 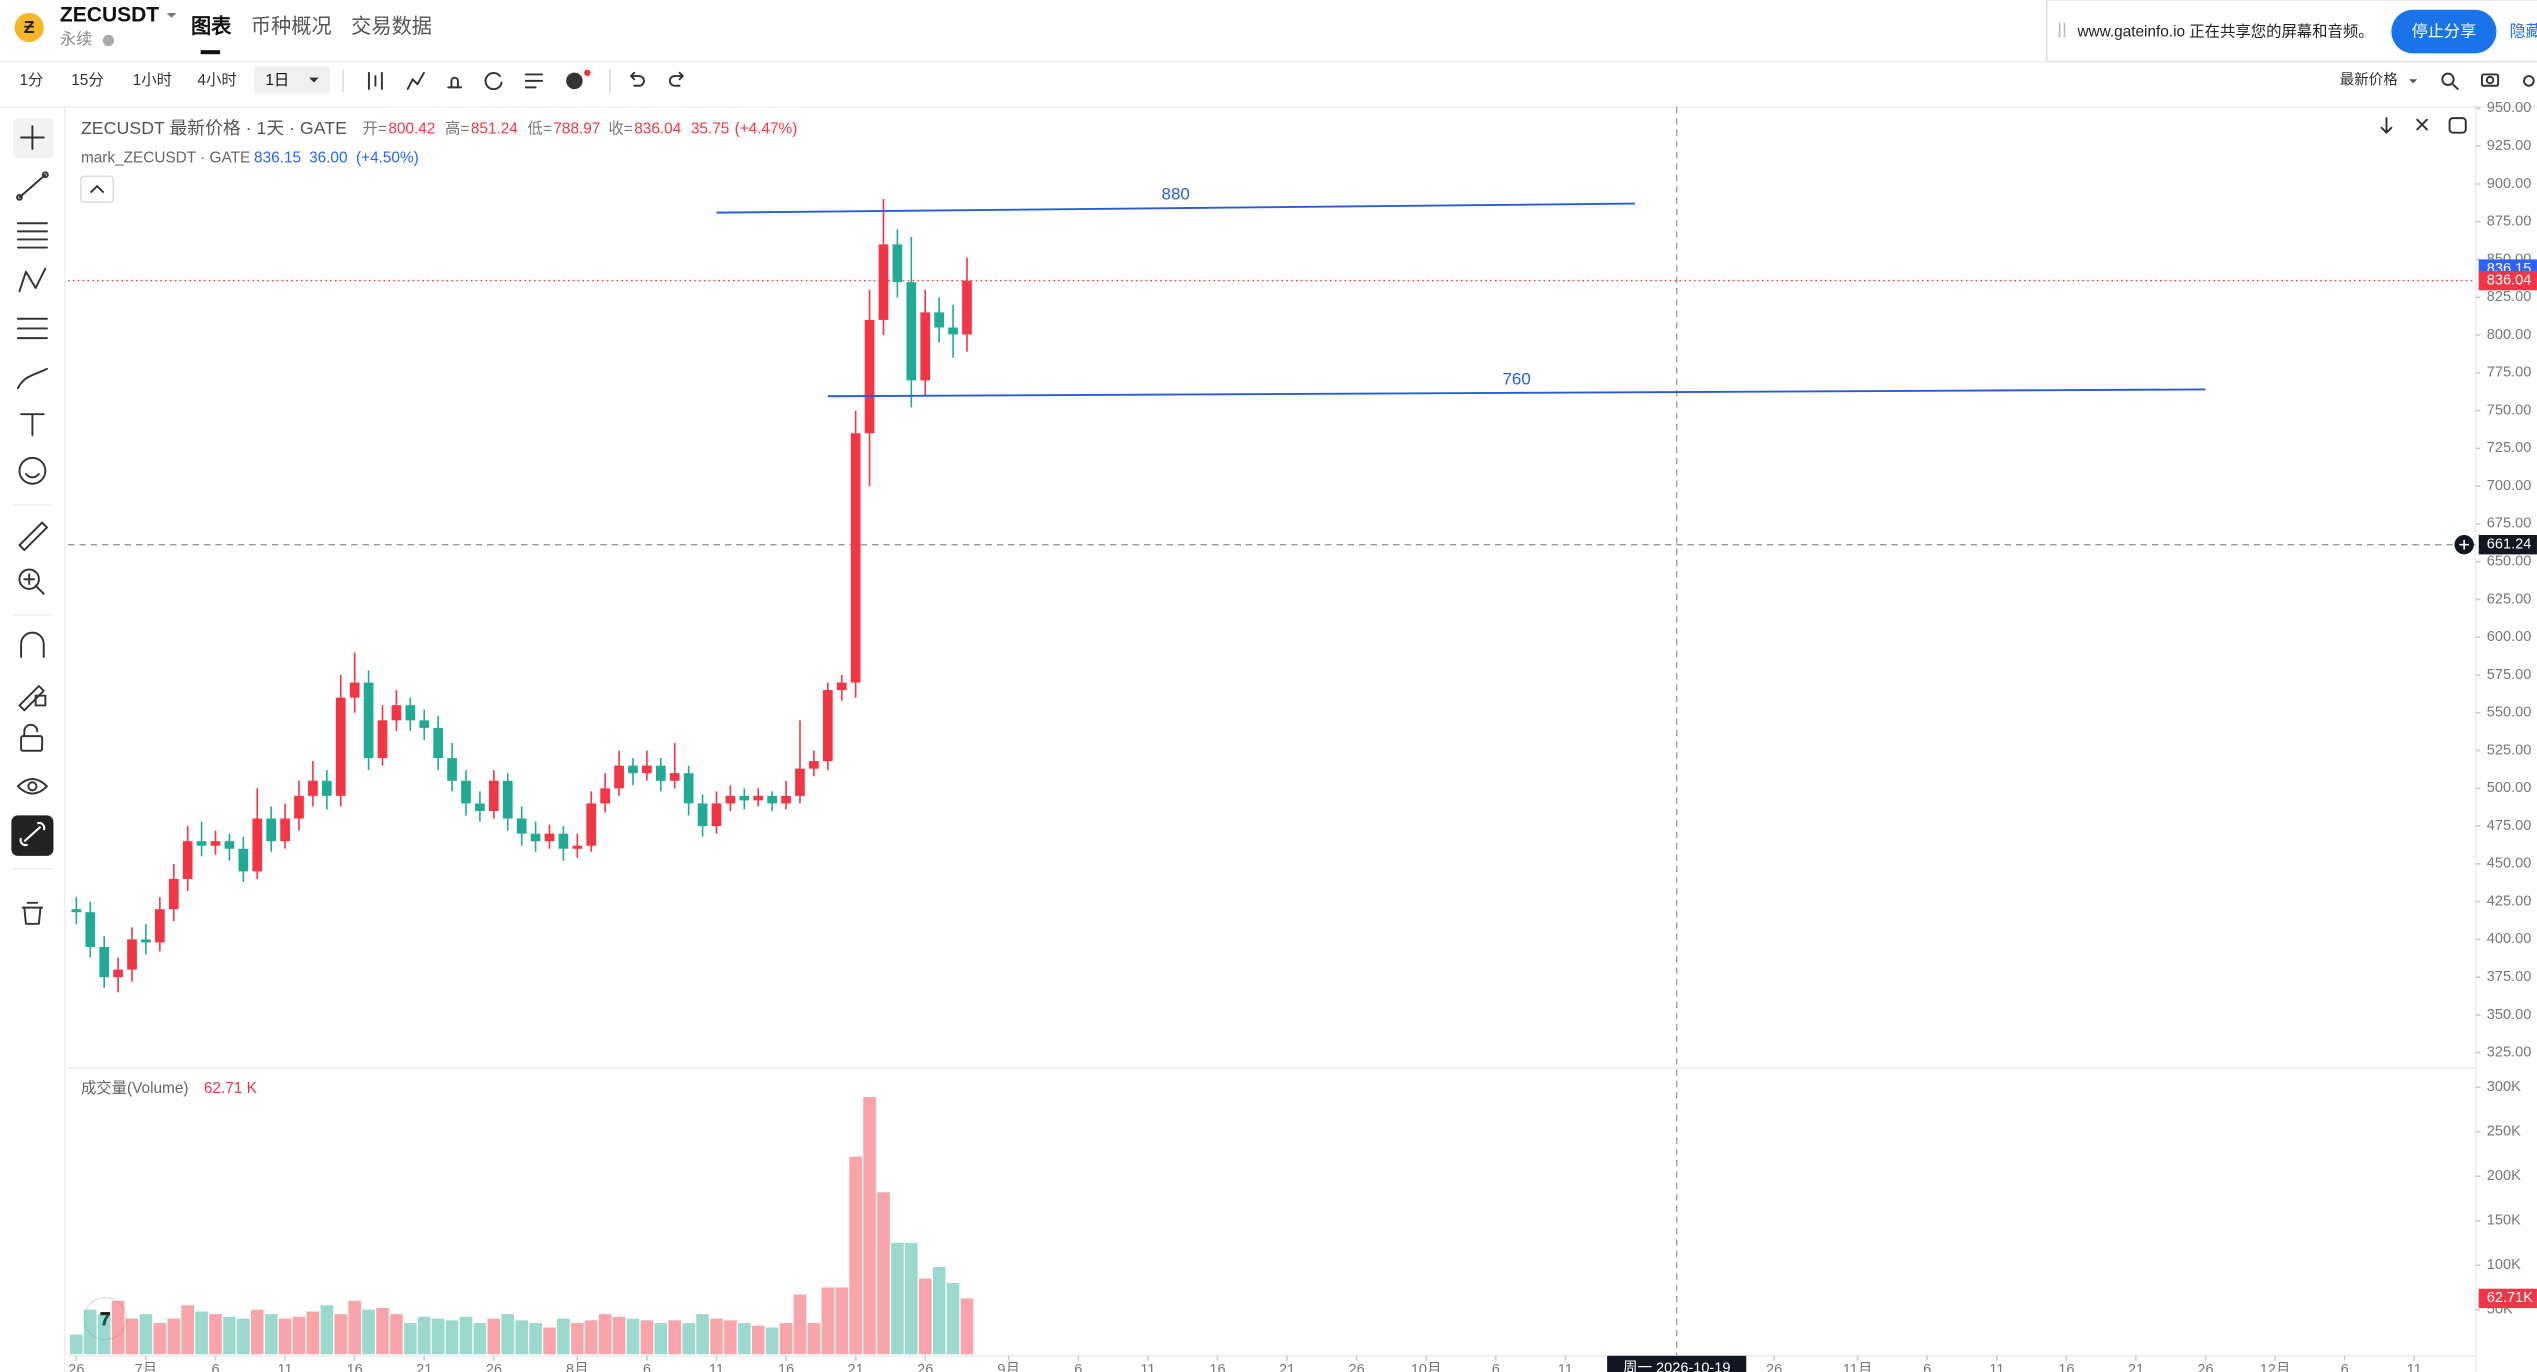 I want to click on x-tick-label: 16, so click(x=2066, y=1367).